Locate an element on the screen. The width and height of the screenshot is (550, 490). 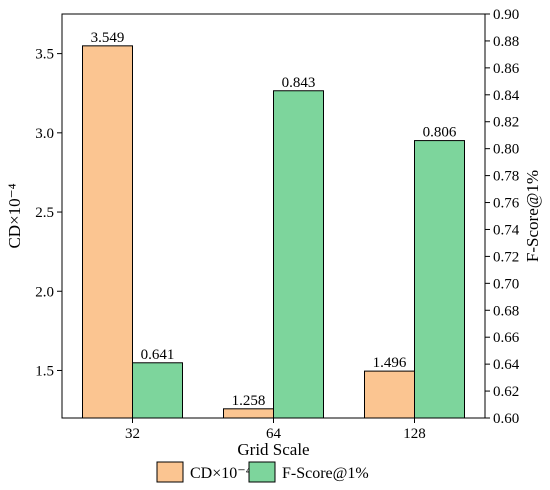
data-label-cd-64: 1.258 is located at coordinates (249, 401).